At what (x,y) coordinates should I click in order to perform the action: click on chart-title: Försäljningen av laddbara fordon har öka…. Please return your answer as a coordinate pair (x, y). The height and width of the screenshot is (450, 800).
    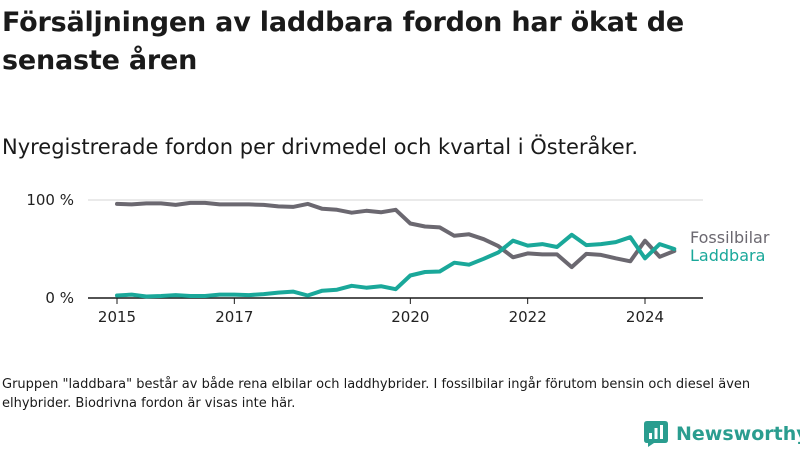
    Looking at the image, I should click on (343, 41).